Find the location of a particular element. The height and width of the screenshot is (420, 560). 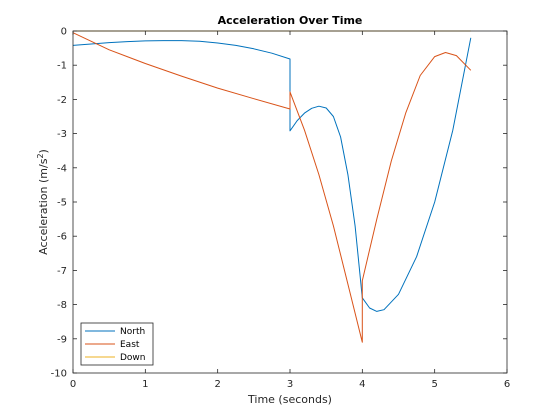

legend: North East Down is located at coordinates (117, 344).